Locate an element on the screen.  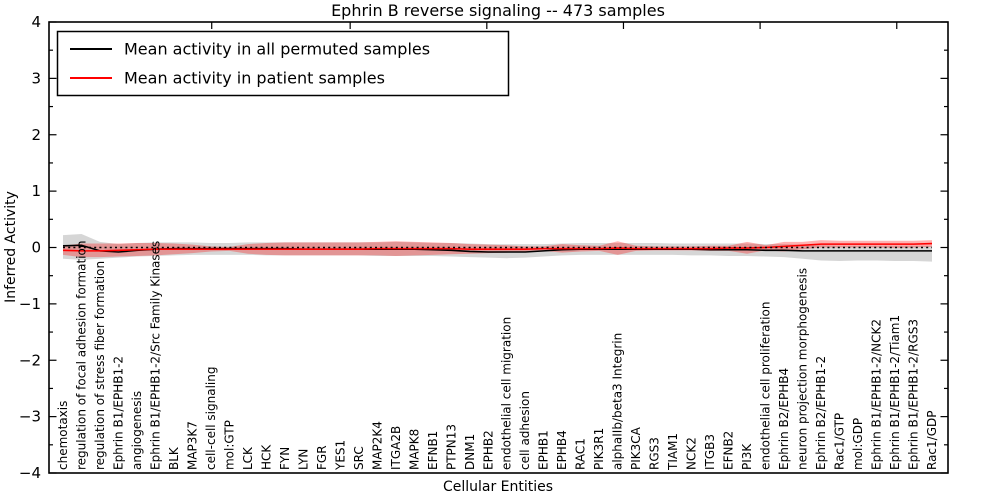
y-tick-label: −2 is located at coordinates (30, 360).